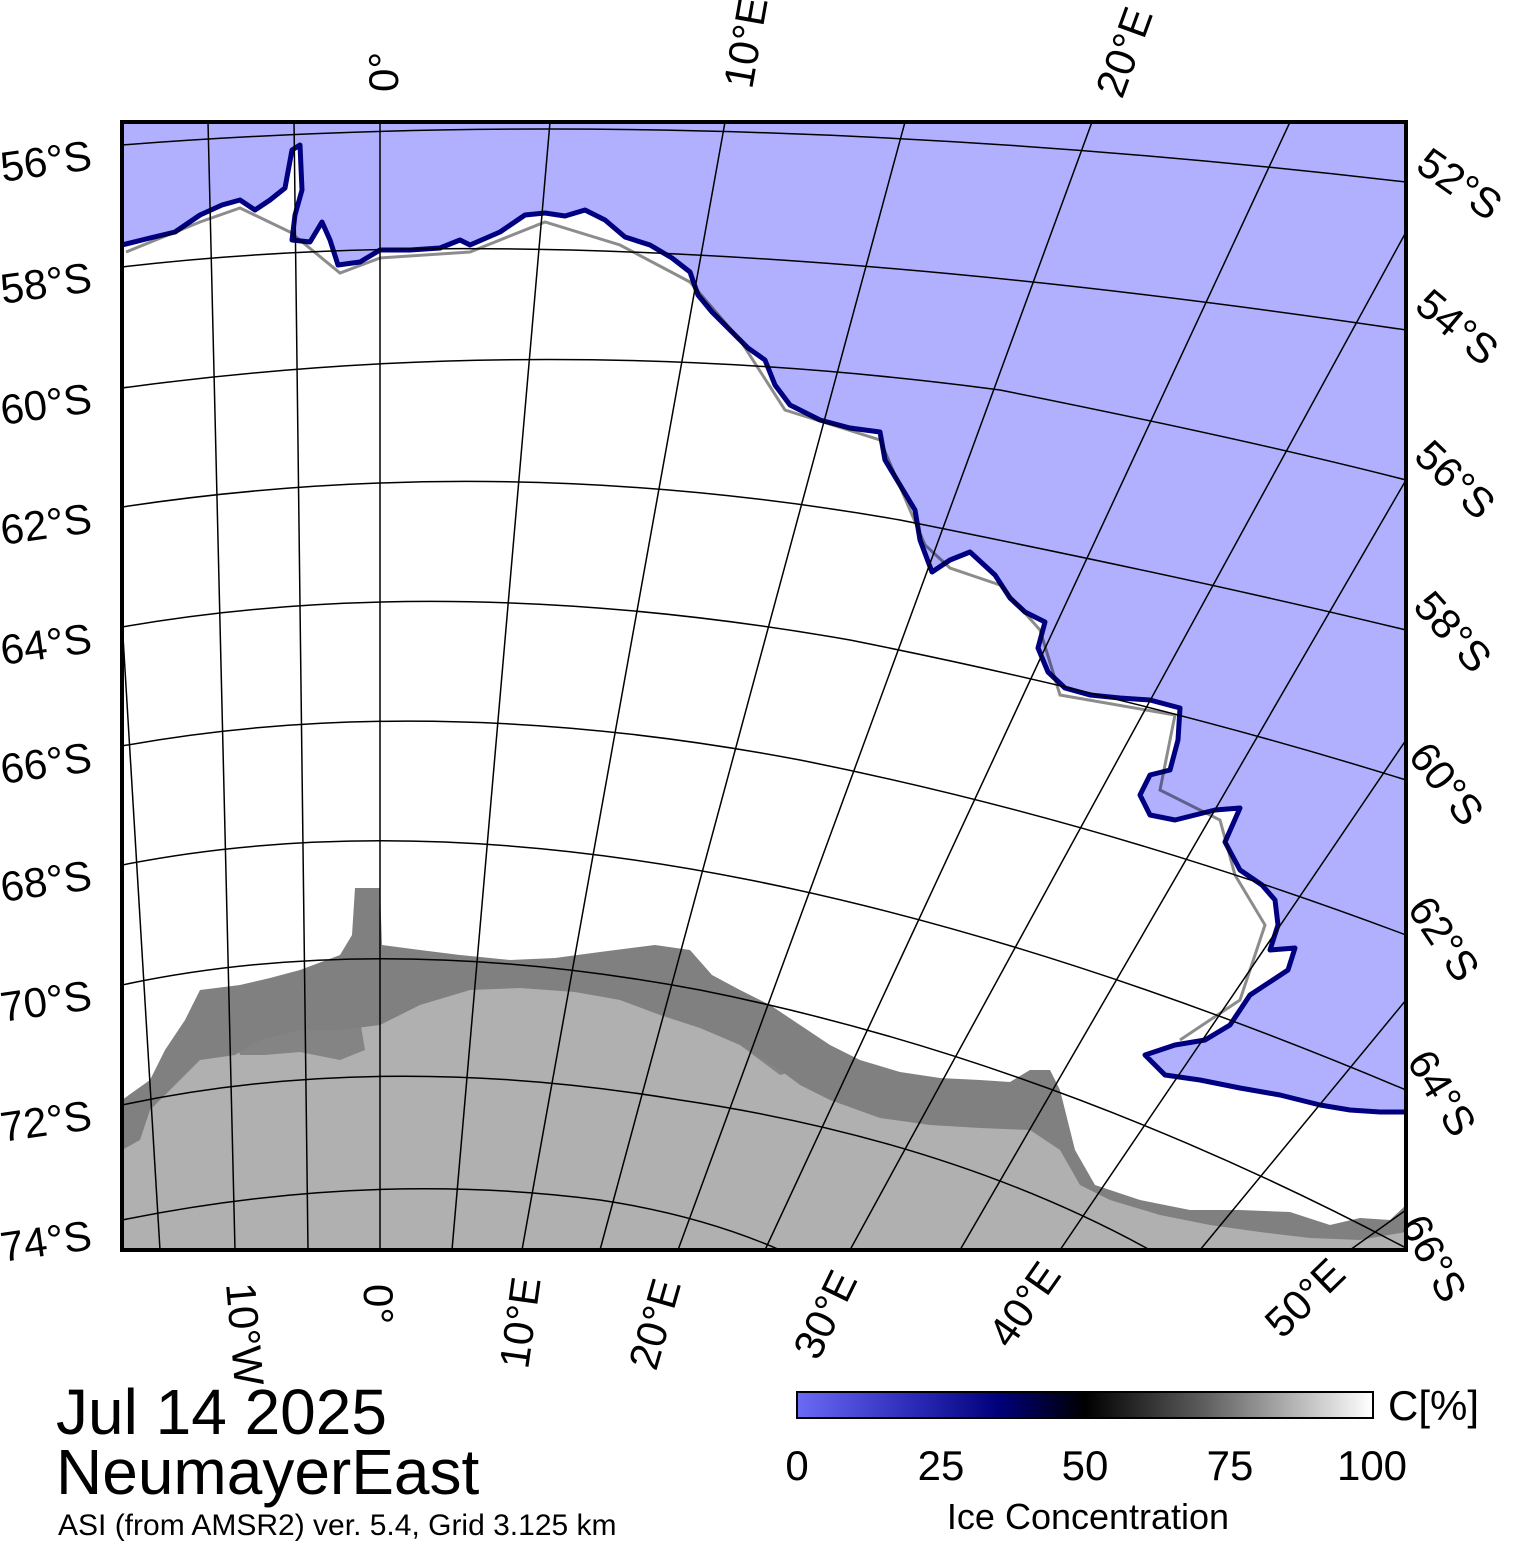 The width and height of the screenshot is (1518, 1544). What do you see at coordinates (1305, 1297) in the screenshot?
I see `lon-label: 50°E` at bounding box center [1305, 1297].